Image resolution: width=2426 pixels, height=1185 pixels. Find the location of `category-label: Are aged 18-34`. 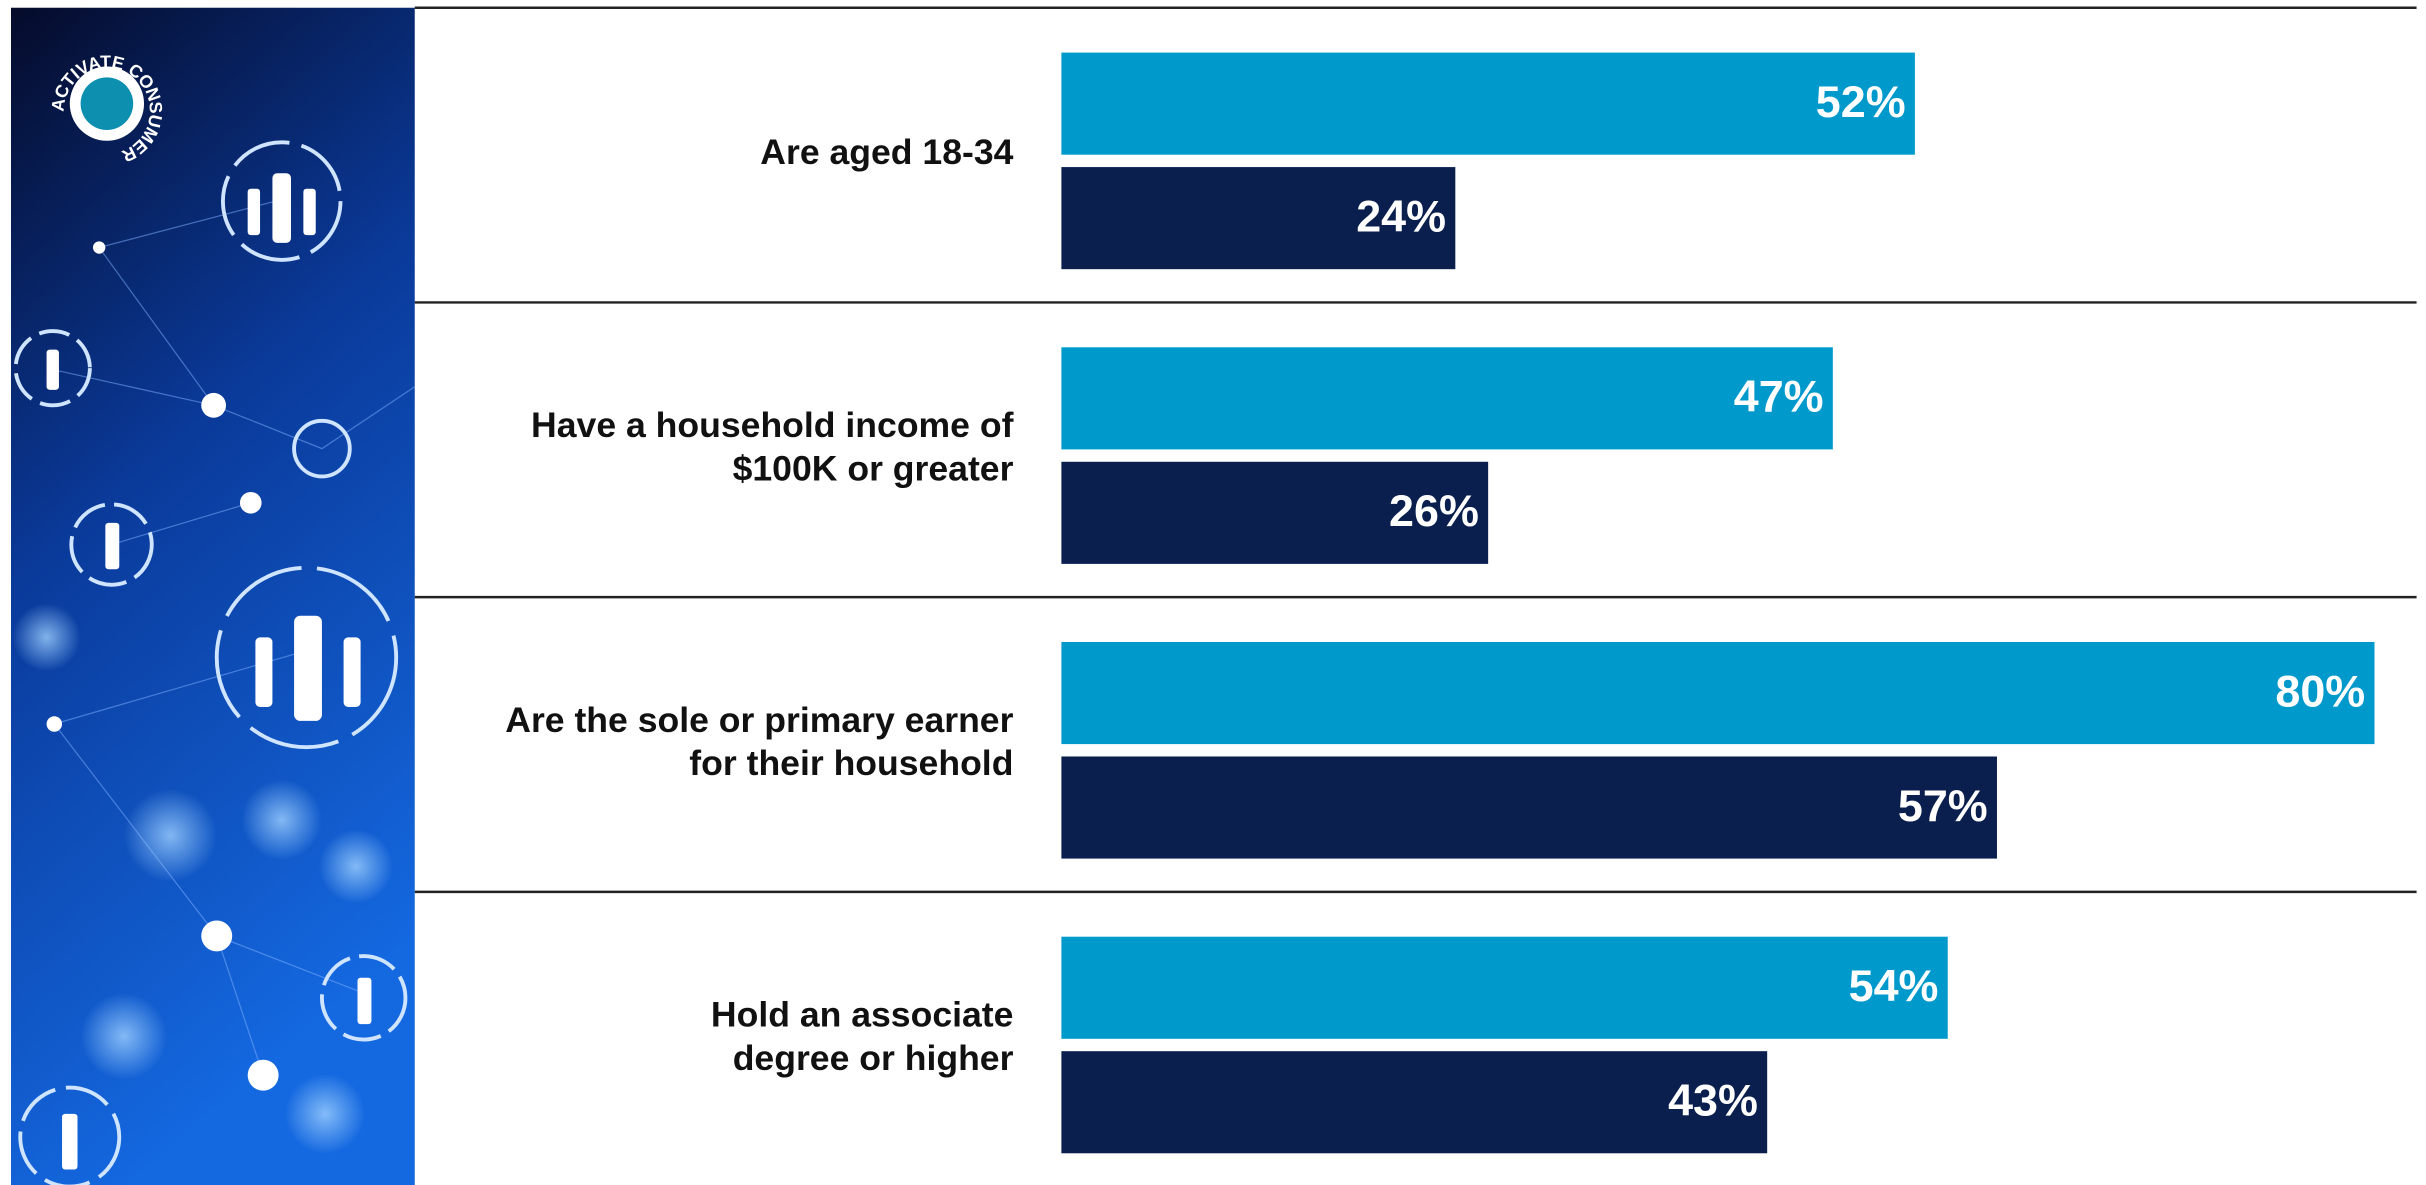

category-label: Are aged 18-34 is located at coordinates (886, 152).